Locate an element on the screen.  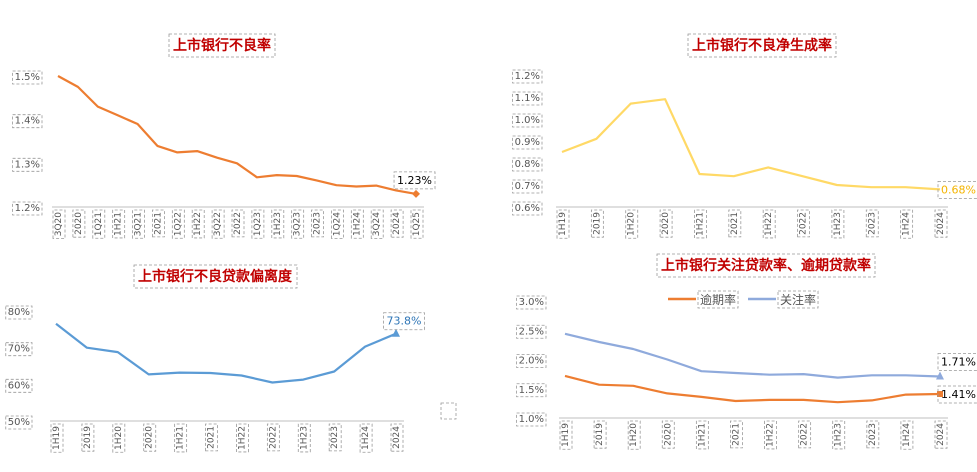
chart-title: 上市银行不良率 is located at coordinates (222, 45).